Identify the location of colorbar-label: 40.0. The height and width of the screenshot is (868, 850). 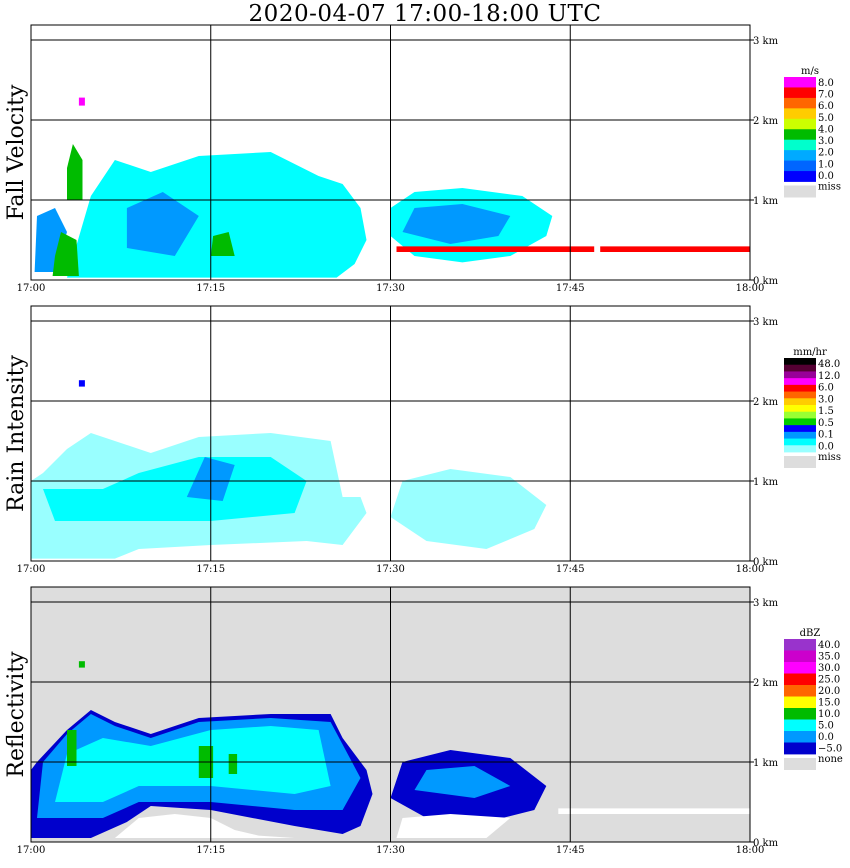
(829, 645).